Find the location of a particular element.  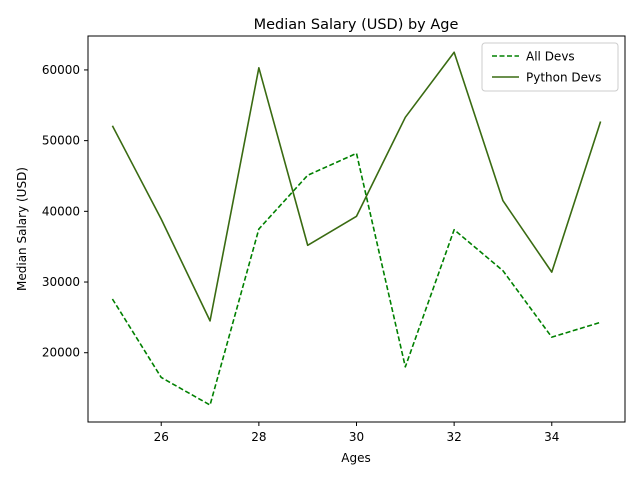

x-tick-label: 26 is located at coordinates (161, 437).